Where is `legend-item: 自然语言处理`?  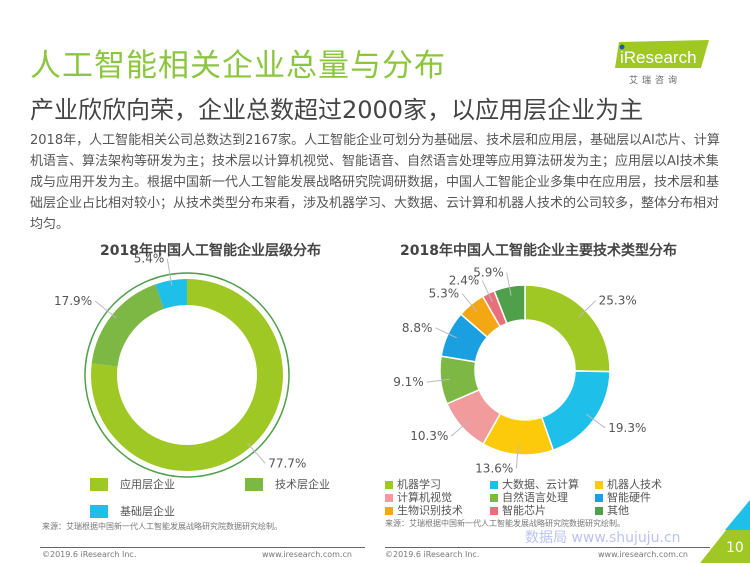
legend-item: 自然语言处理 is located at coordinates (542, 497).